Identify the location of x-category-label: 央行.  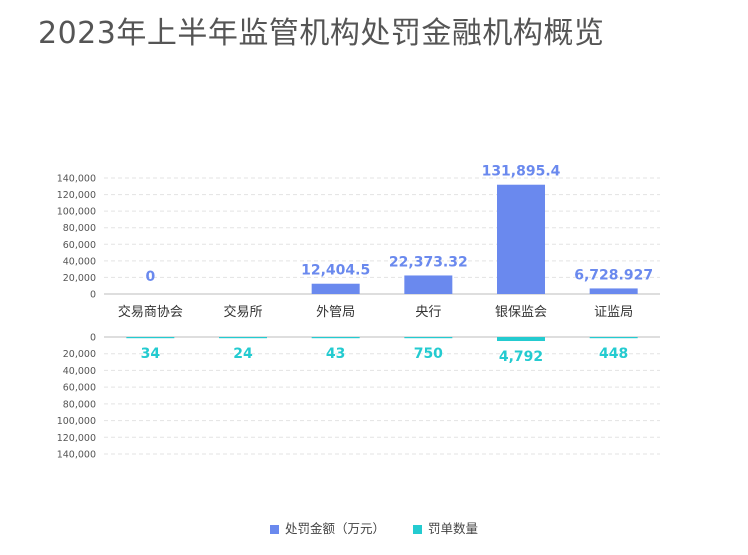
(428, 312).